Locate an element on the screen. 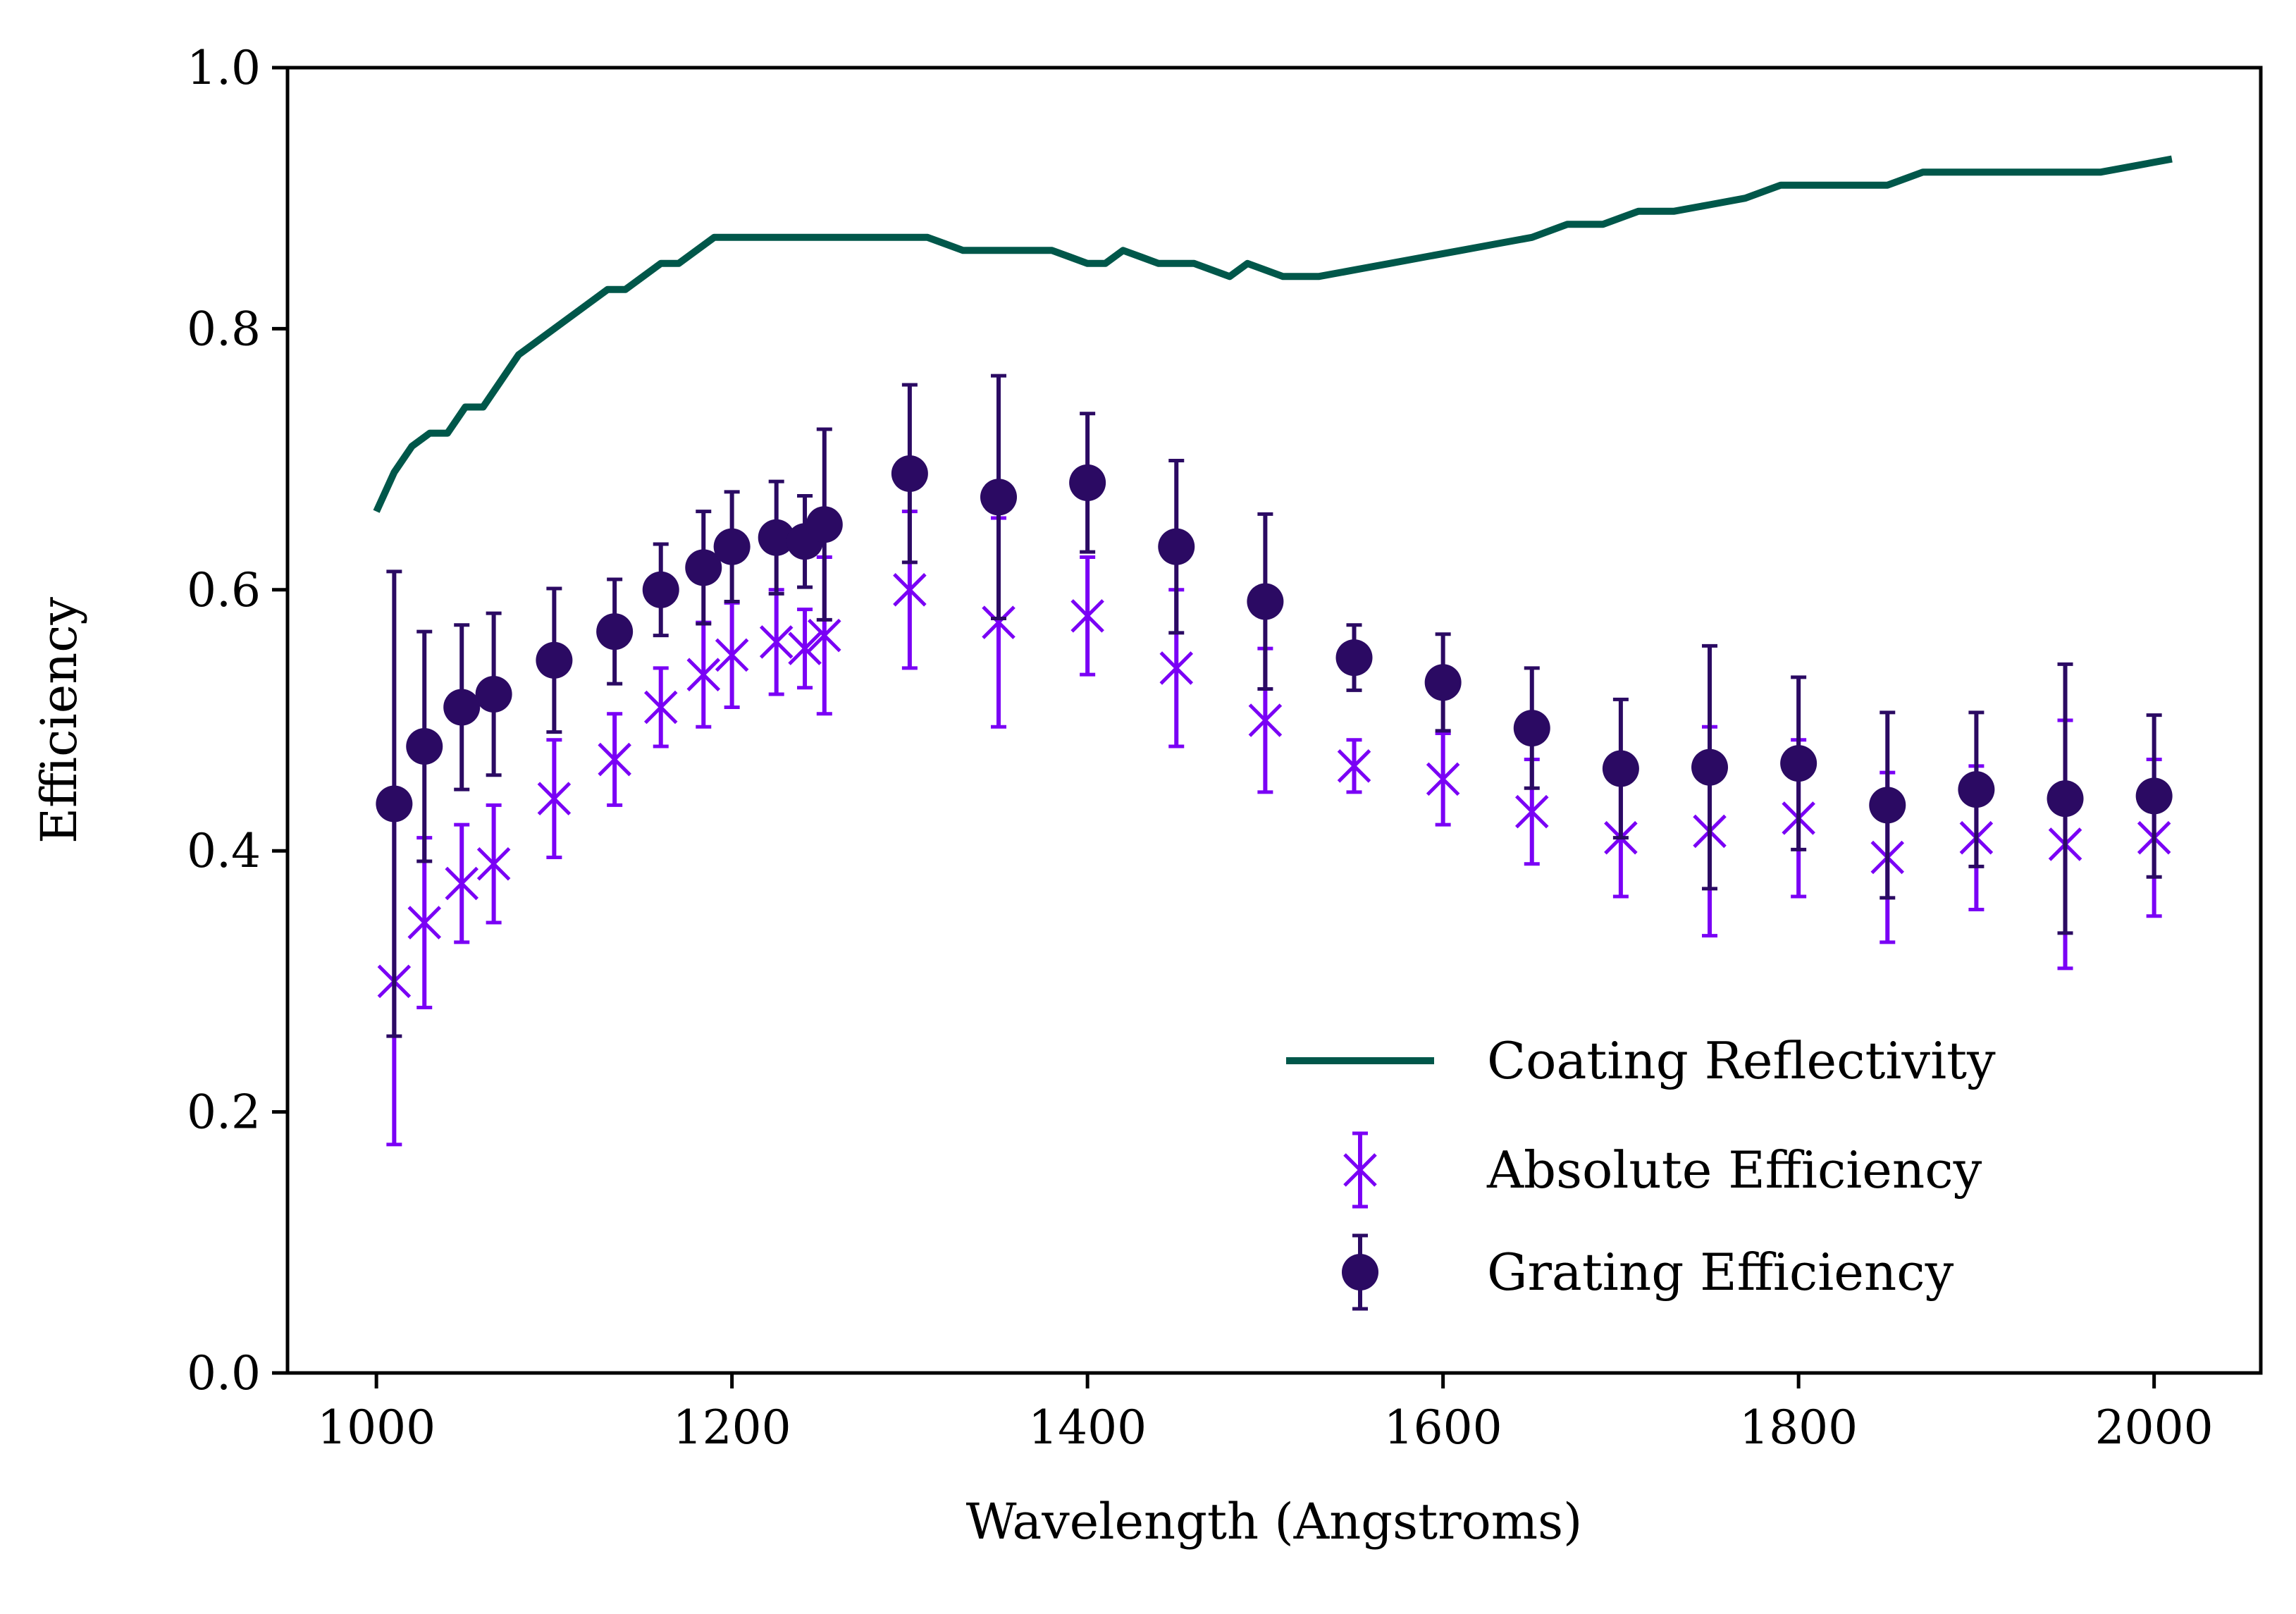 Image resolution: width=2296 pixels, height=1614 pixels. x-tick-label: 1000 is located at coordinates (376, 1427).